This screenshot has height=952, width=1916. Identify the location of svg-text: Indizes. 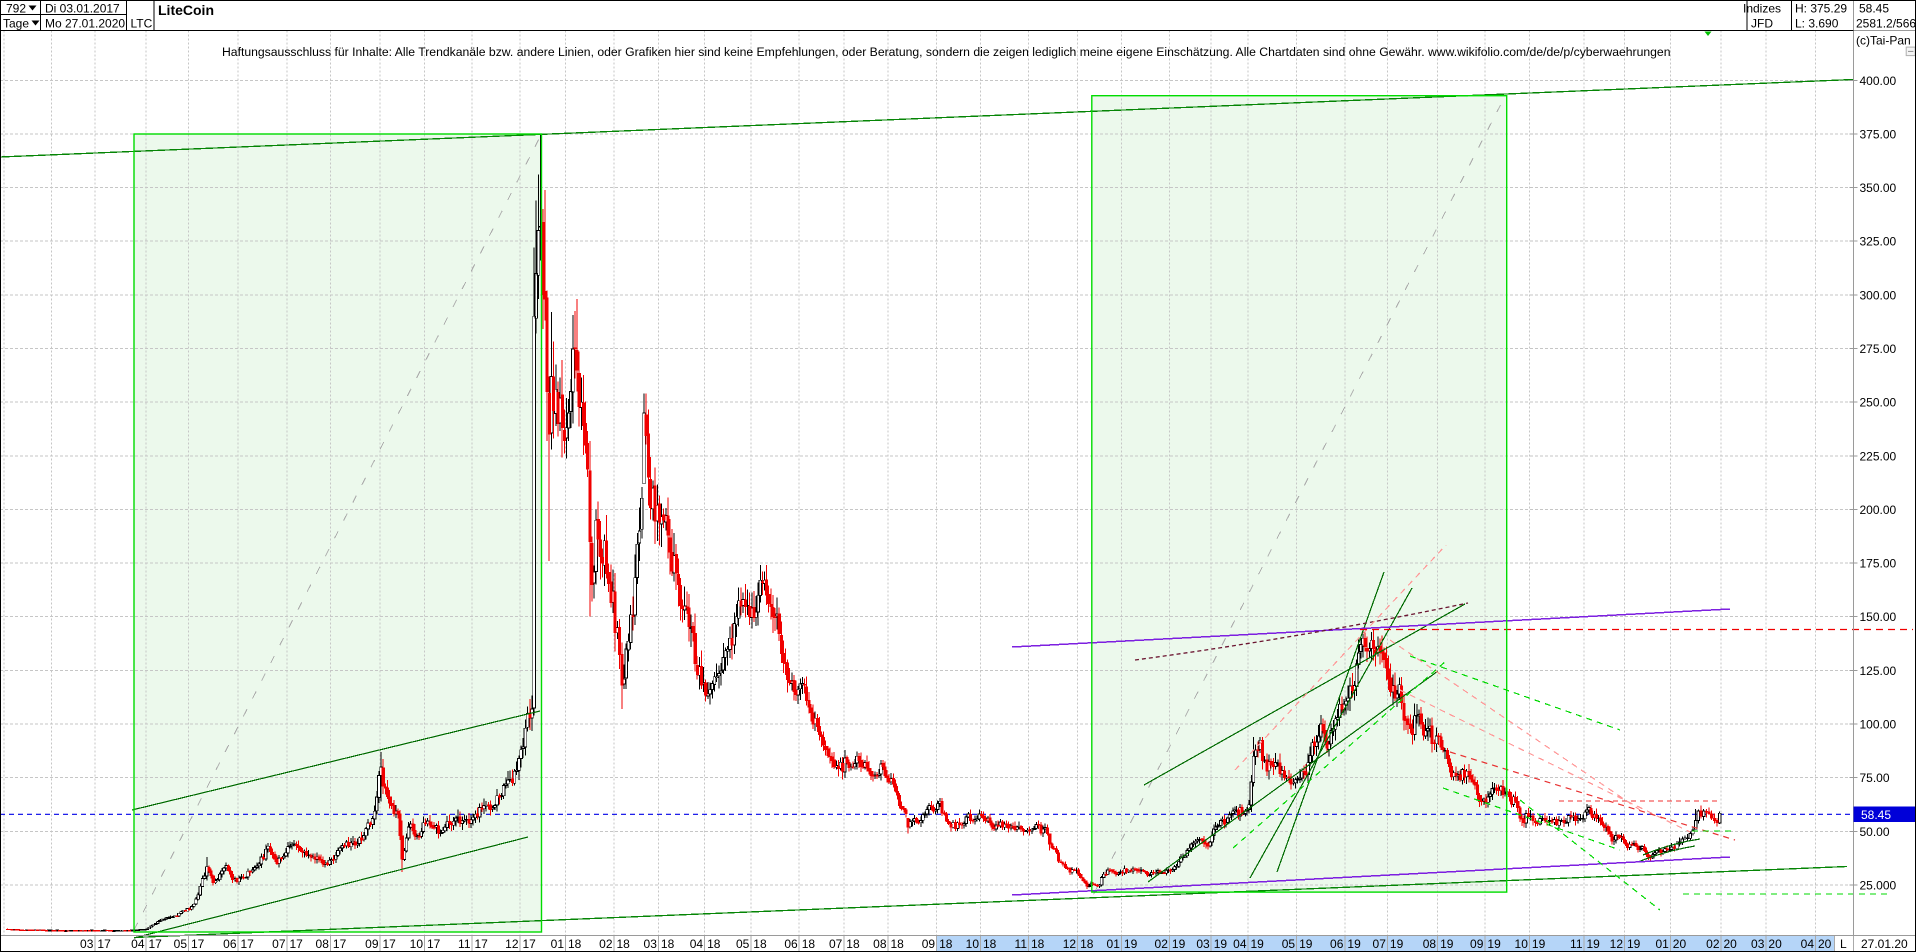
(1762, 9).